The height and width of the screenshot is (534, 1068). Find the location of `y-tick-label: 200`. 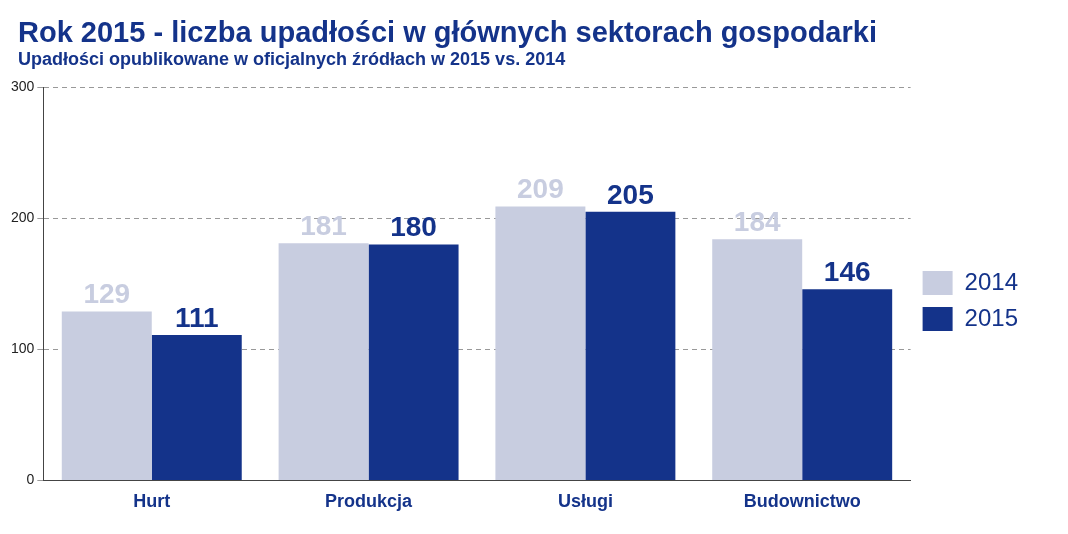

y-tick-label: 200 is located at coordinates (23, 217).